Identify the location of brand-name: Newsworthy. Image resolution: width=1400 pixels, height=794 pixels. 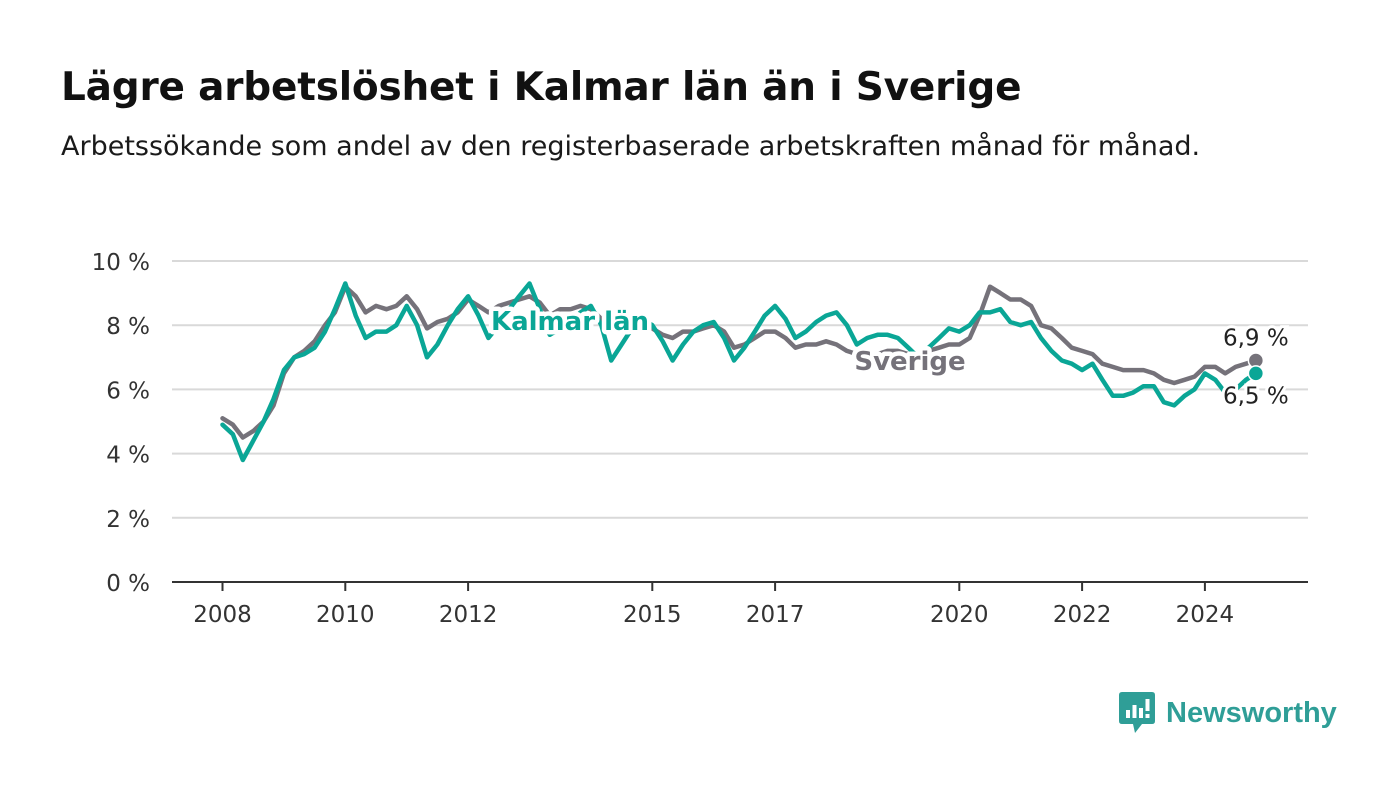
(1251, 712).